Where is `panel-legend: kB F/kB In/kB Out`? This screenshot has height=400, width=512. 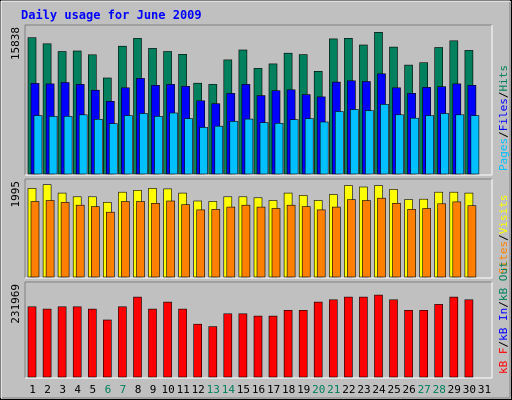 panel-legend: kB F/kB In/kB Out is located at coordinates (503, 317).